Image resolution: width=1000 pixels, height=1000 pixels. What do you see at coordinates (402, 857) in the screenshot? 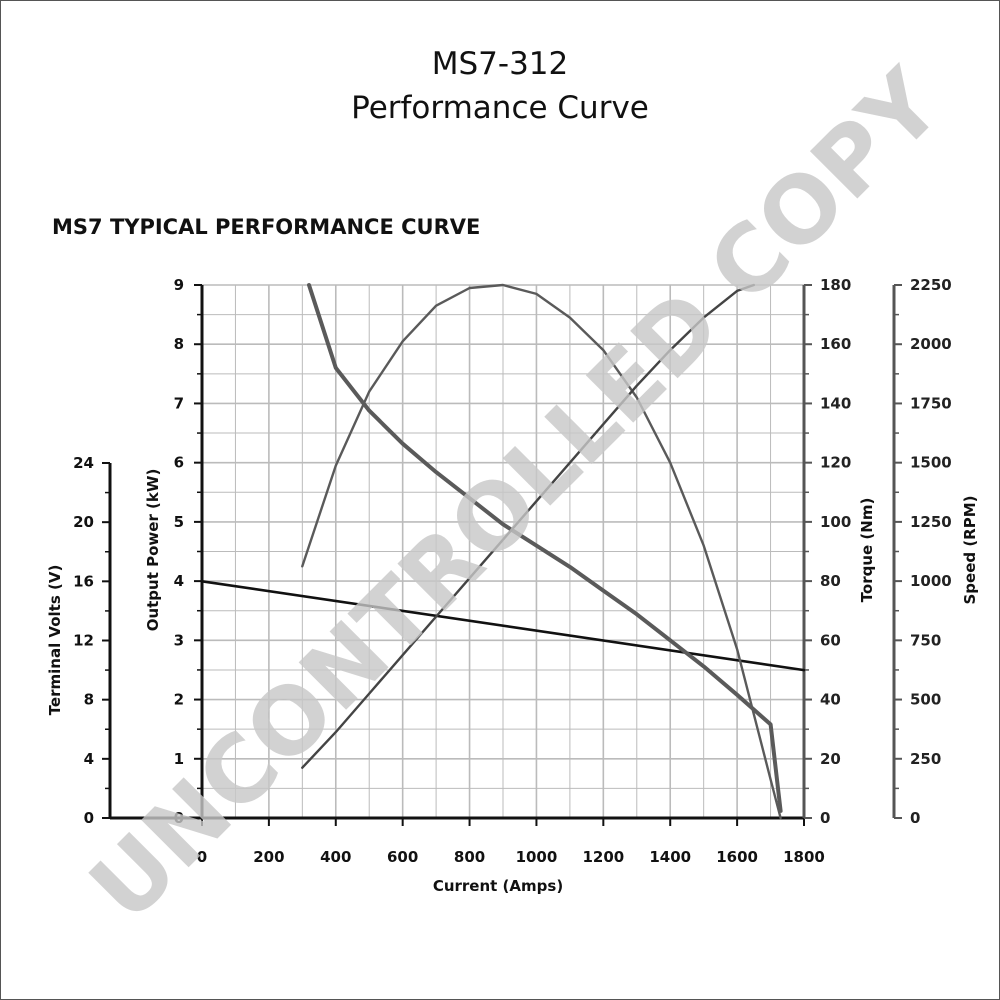
I see `x-tick-label: 600` at bounding box center [402, 857].